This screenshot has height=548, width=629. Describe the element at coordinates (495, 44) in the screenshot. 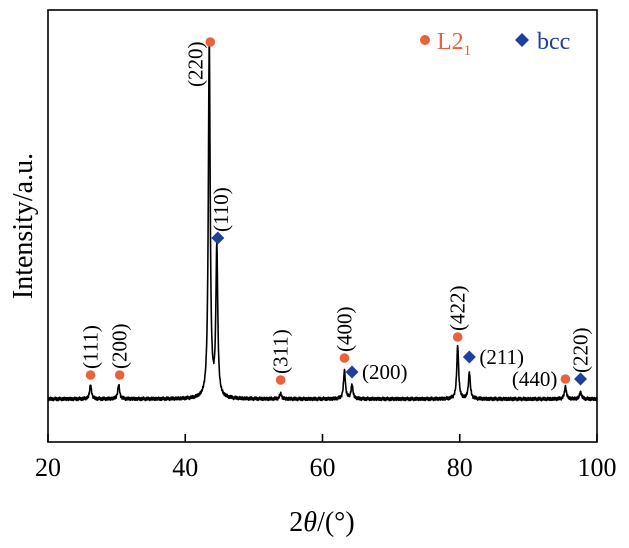

I see `legend: L21 bcc` at that location.